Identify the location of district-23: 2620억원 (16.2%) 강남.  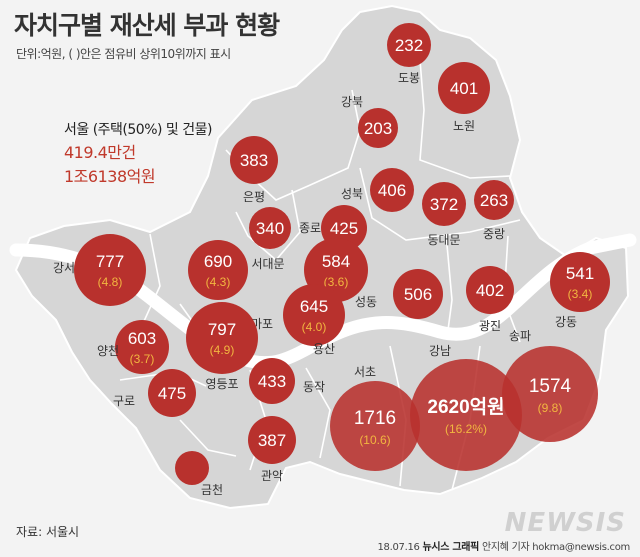
(466, 407).